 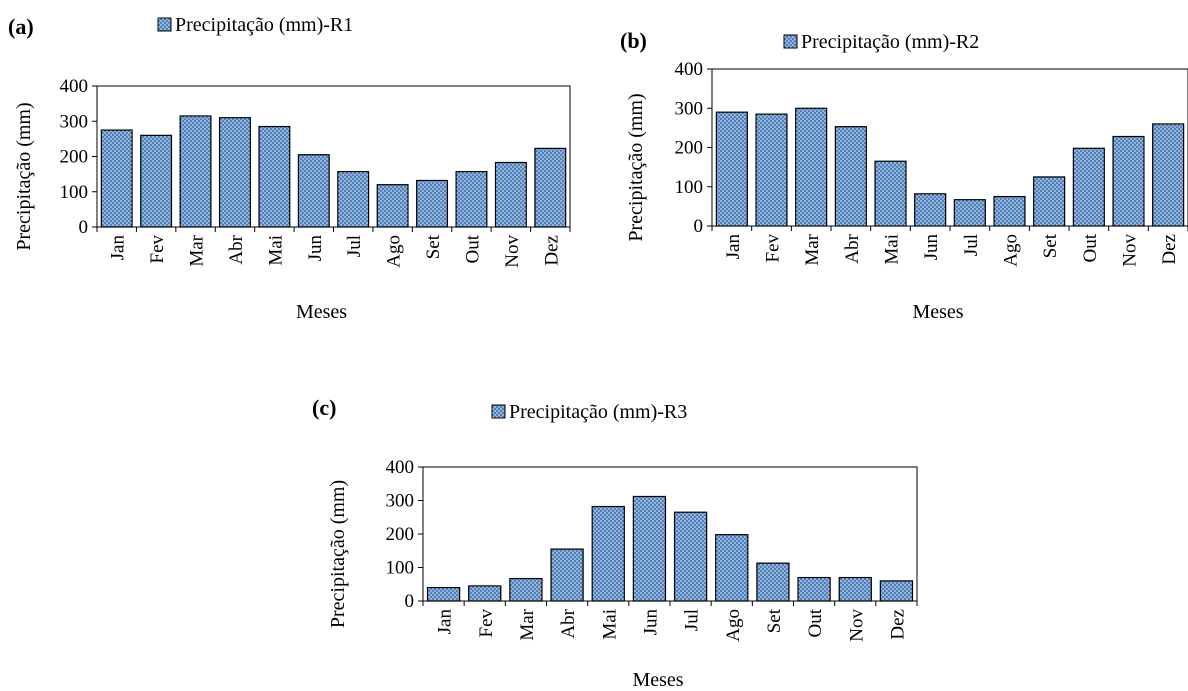 I want to click on legend-label: Precipitação (mm)-R2, so click(x=890, y=42).